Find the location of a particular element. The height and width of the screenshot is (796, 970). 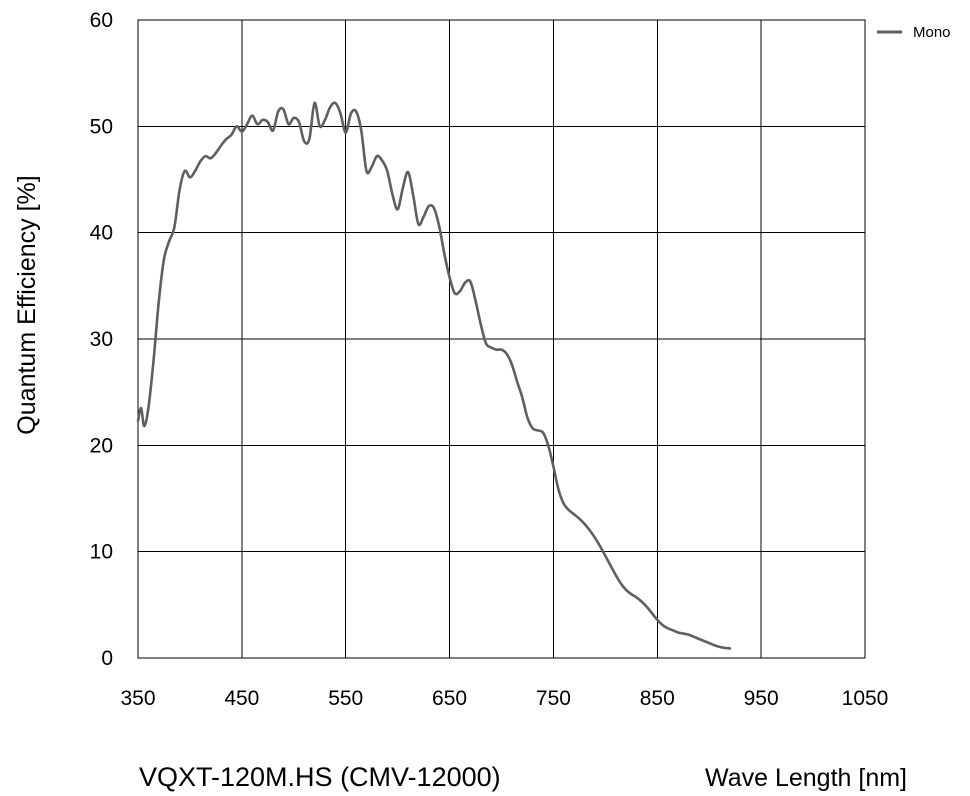

x-tick-label-4: 750 is located at coordinates (553, 698).